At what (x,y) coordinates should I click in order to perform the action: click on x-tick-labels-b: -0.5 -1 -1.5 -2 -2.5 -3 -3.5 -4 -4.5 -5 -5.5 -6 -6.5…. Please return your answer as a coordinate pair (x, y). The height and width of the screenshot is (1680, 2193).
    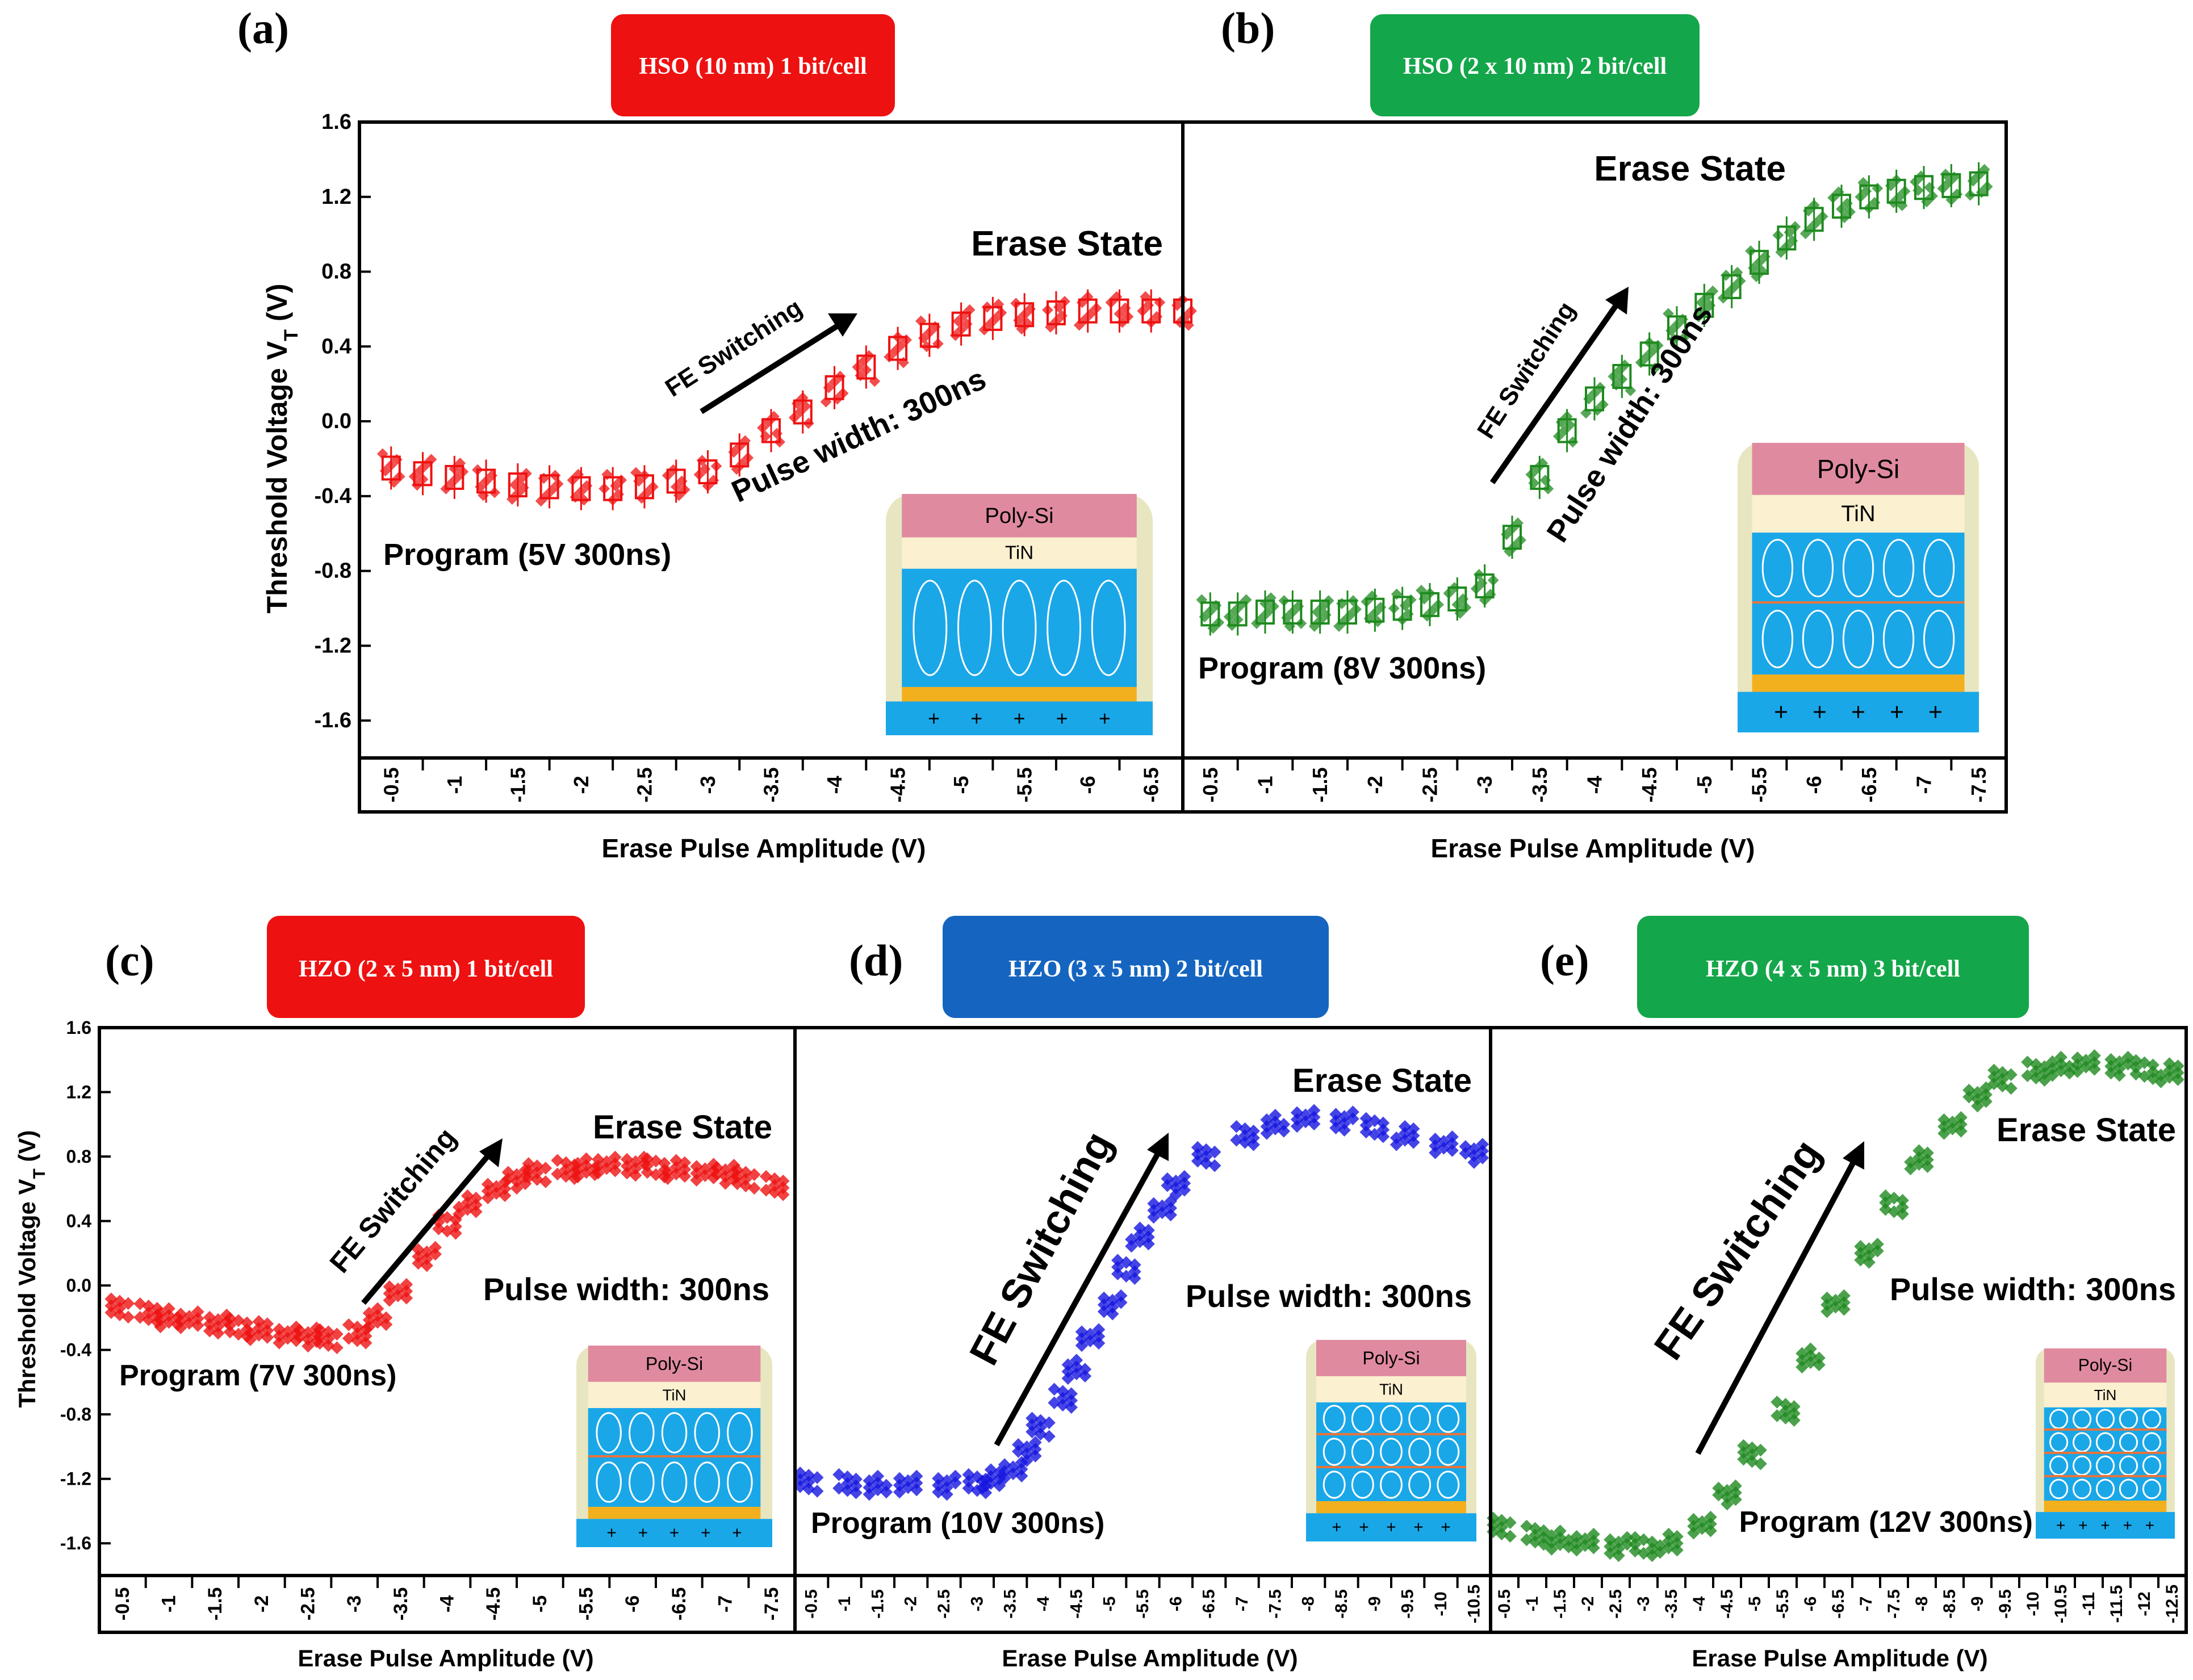
    Looking at the image, I should click on (1595, 780).